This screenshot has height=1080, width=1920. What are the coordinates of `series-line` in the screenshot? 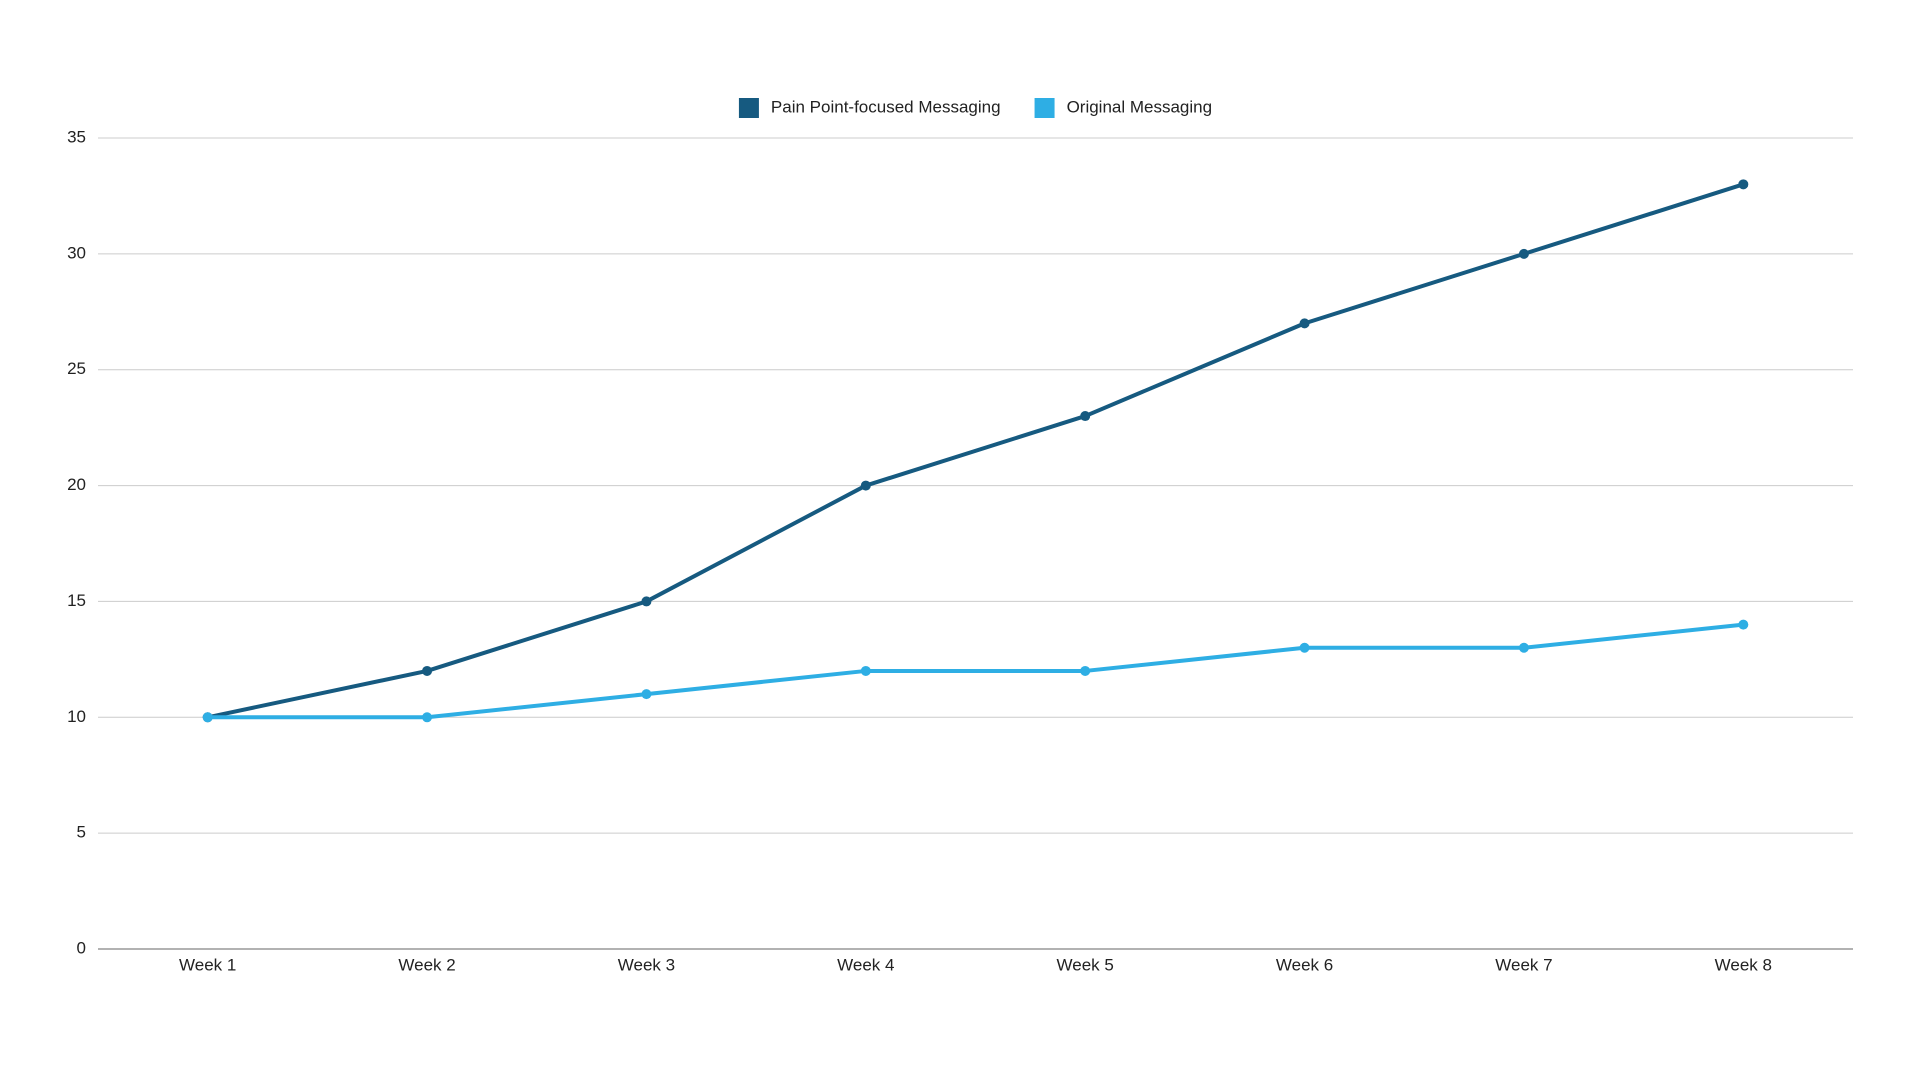 It's located at (975, 671).